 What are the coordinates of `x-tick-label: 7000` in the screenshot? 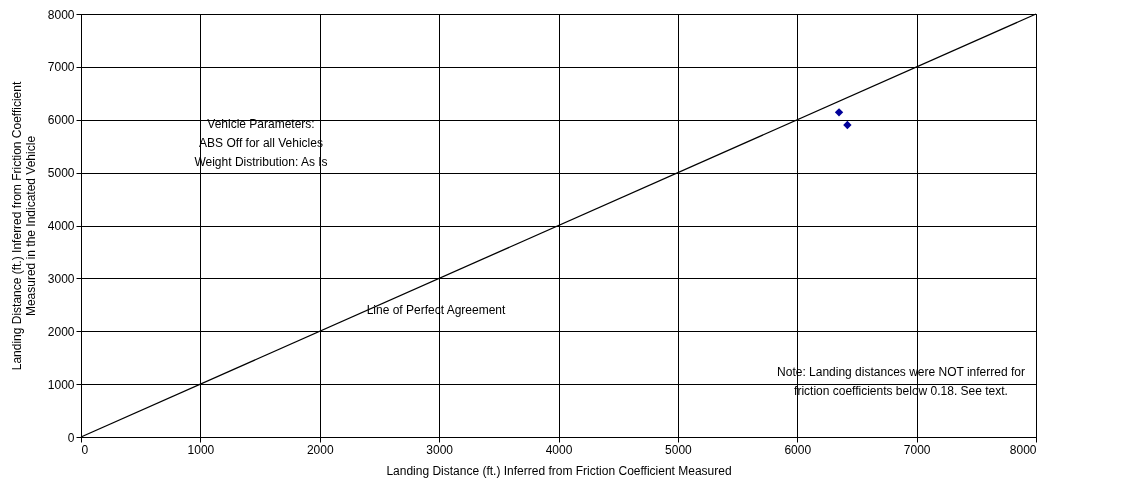 It's located at (917, 449).